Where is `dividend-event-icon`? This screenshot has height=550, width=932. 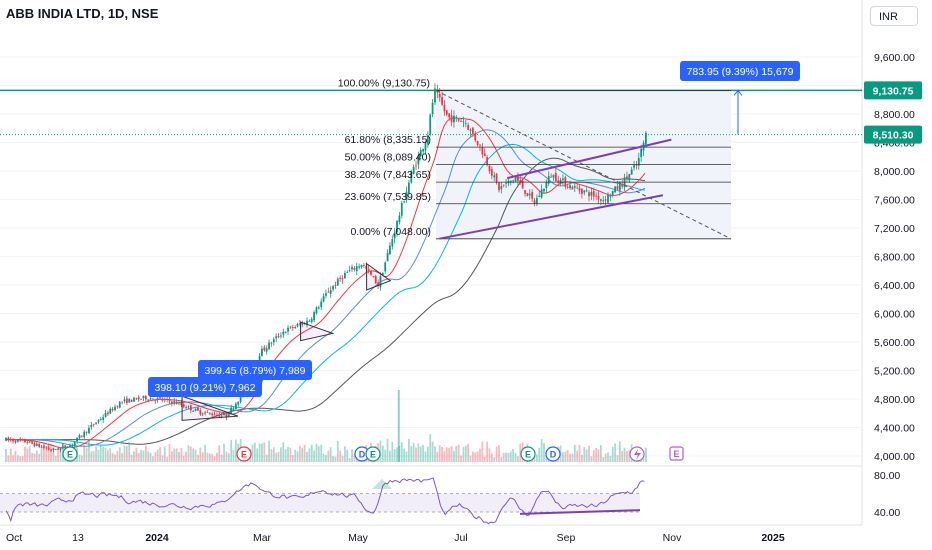 dividend-event-icon is located at coordinates (553, 454).